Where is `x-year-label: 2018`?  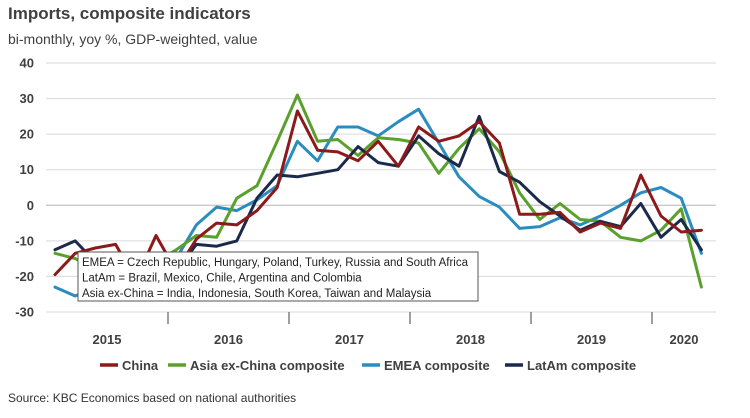 x-year-label: 2018 is located at coordinates (470, 339).